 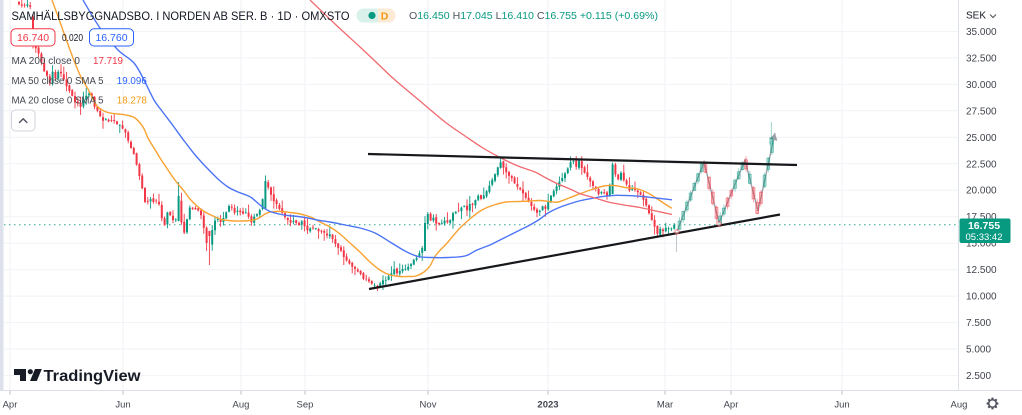 What do you see at coordinates (58, 101) in the screenshot?
I see `svg-text: MA 20 close 0 SMA 5` at bounding box center [58, 101].